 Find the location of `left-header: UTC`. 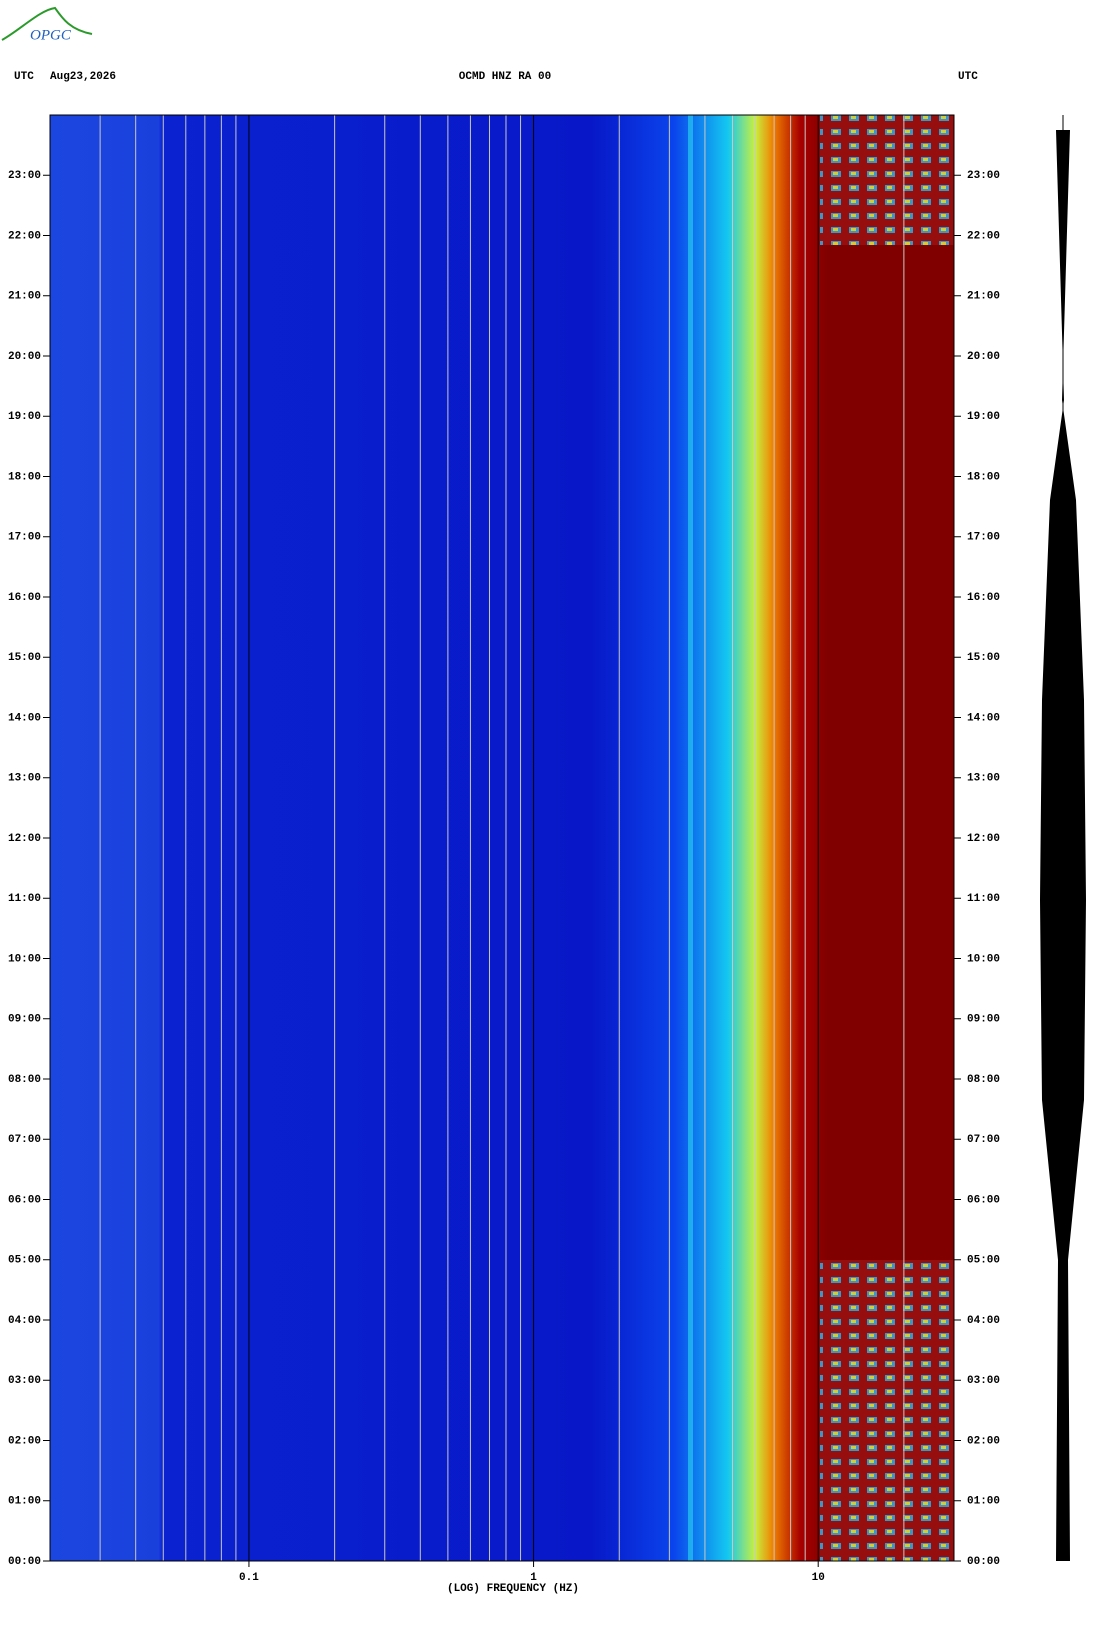

left-header: UTC is located at coordinates (24, 77).